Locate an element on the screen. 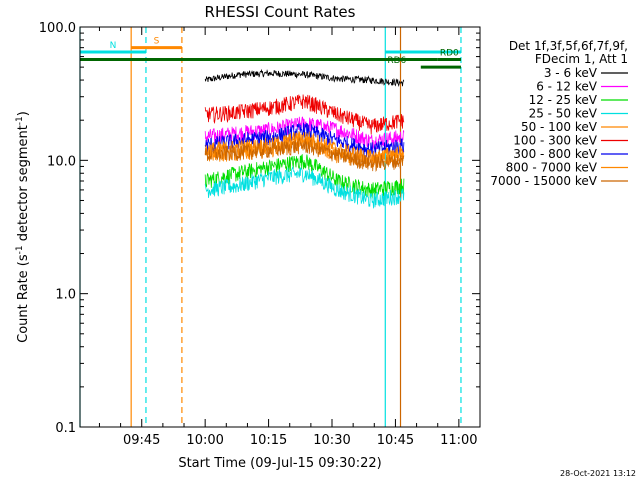 Image resolution: width=640 pixels, height=480 pixels. legend-entry-label: 6 - 12 keV is located at coordinates (567, 87).